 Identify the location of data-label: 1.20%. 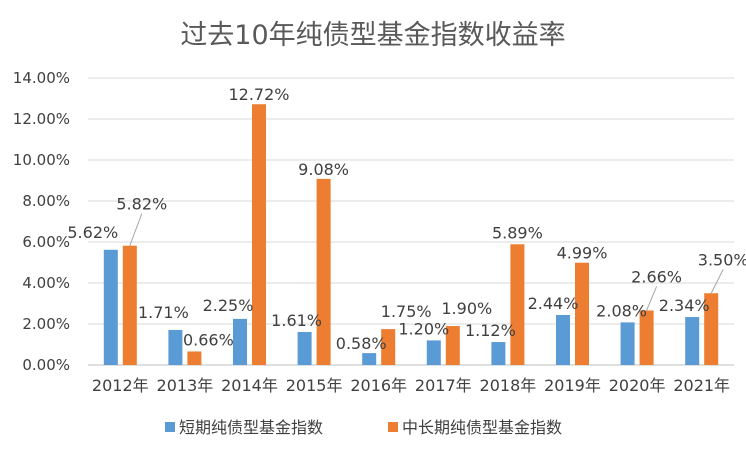
(423, 328).